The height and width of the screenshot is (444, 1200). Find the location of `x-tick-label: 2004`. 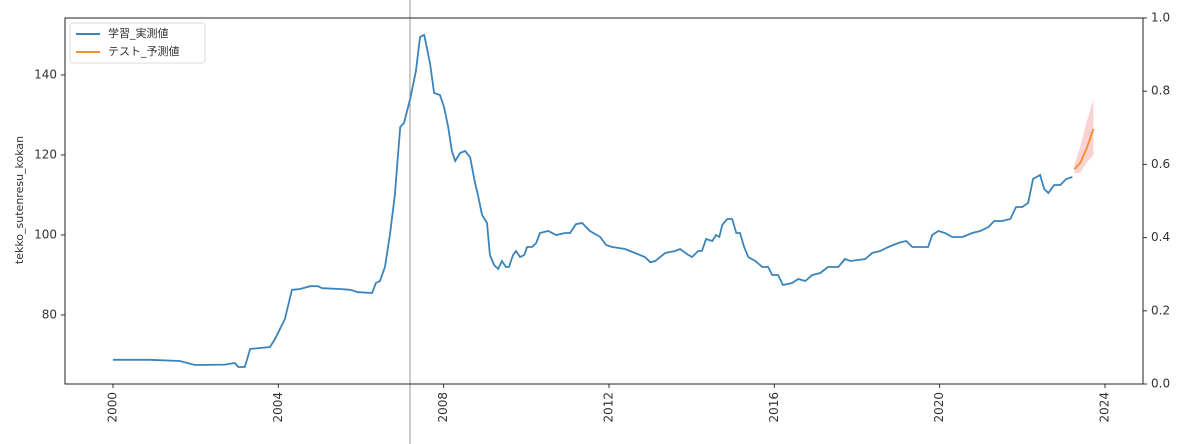

x-tick-label: 2004 is located at coordinates (278, 407).